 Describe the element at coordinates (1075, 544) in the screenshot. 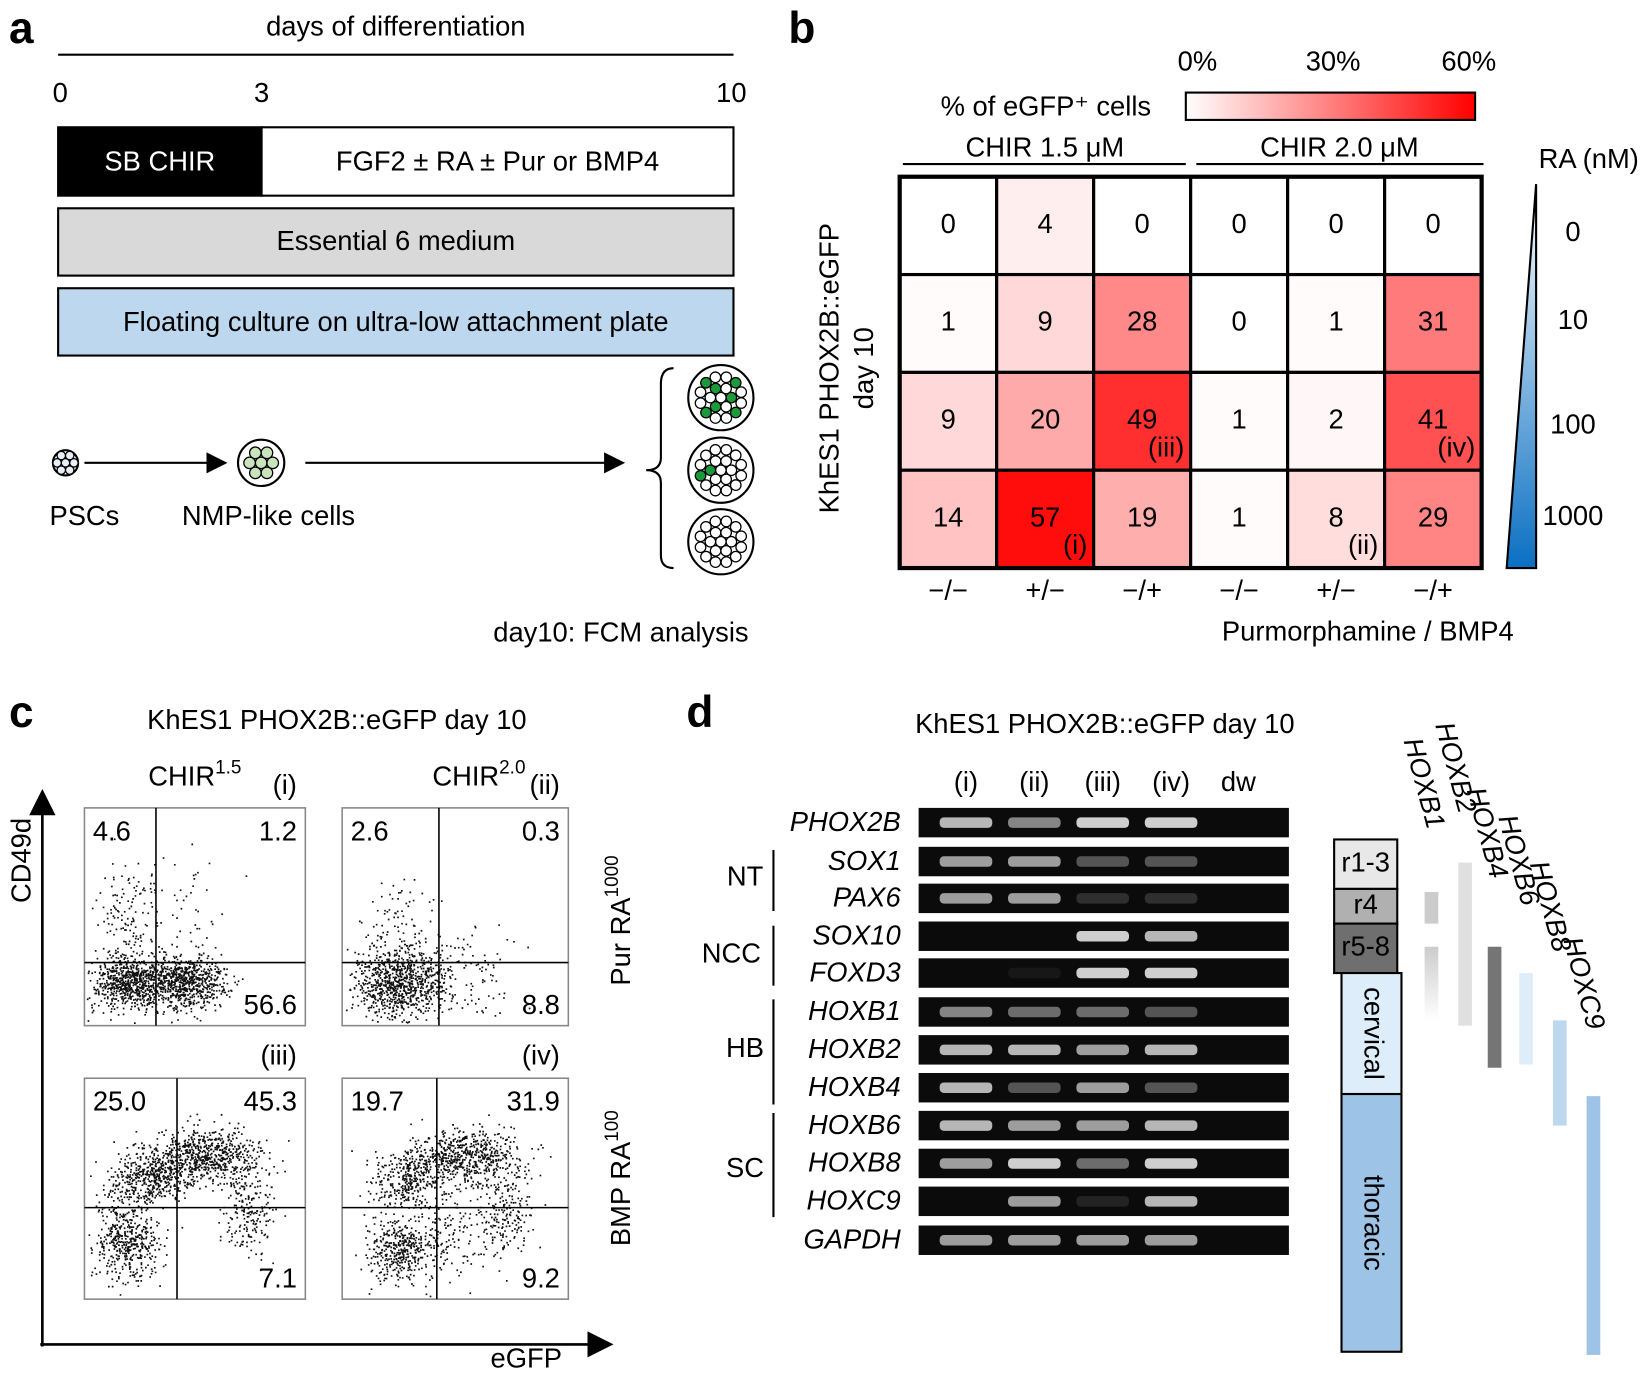

I see `cell-annotation: (i)` at that location.